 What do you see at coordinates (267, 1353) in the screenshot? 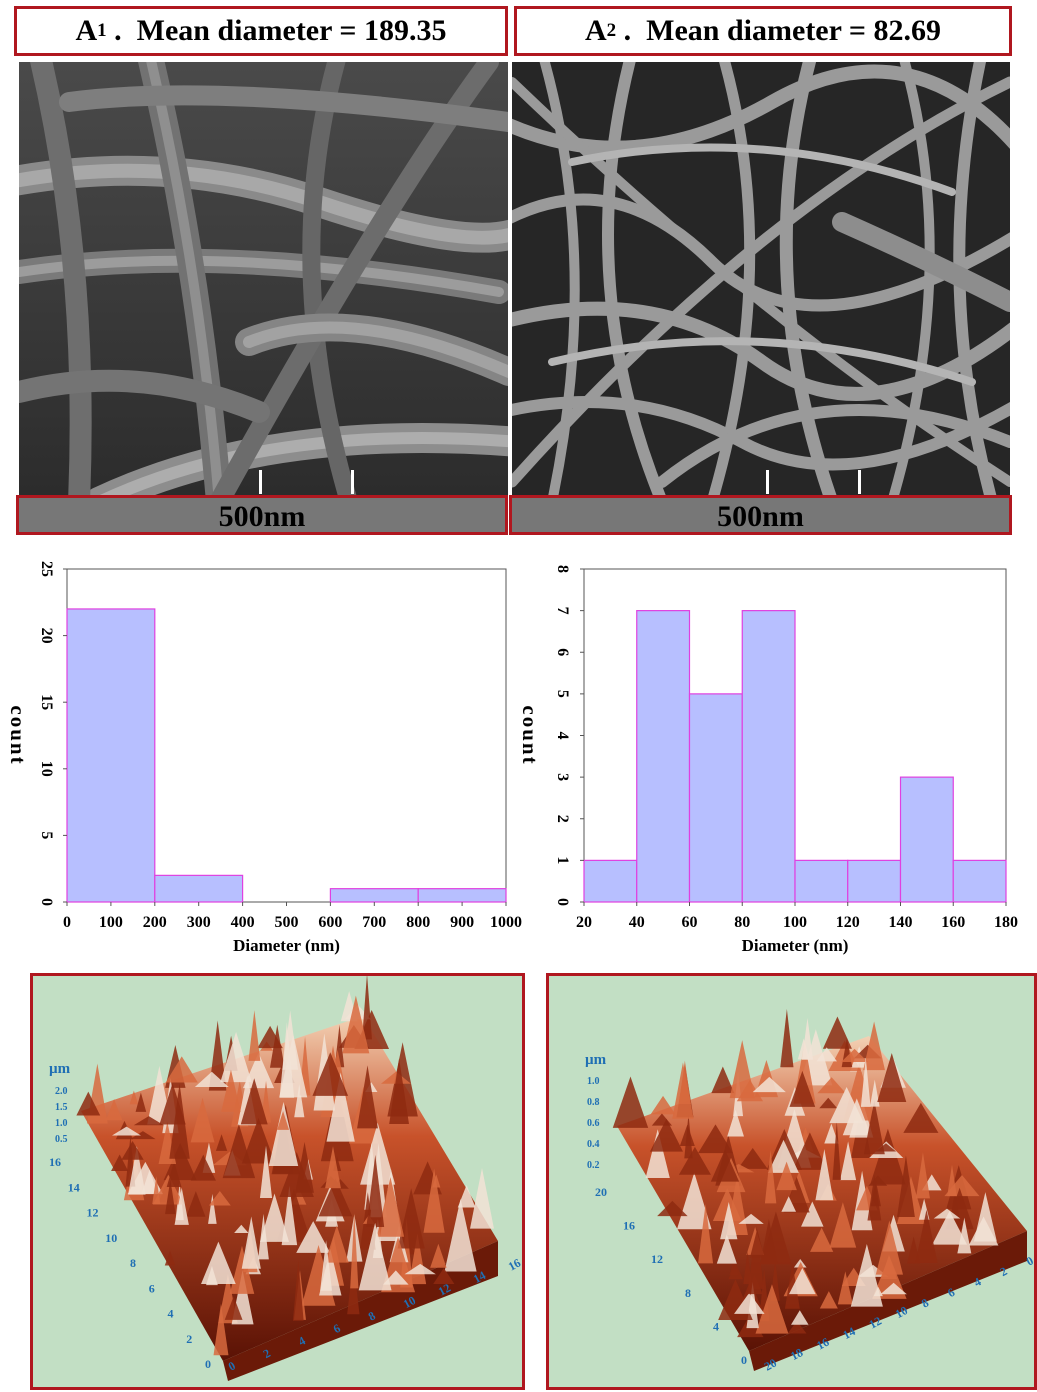
I see `afm-x-tick: 2` at bounding box center [267, 1353].